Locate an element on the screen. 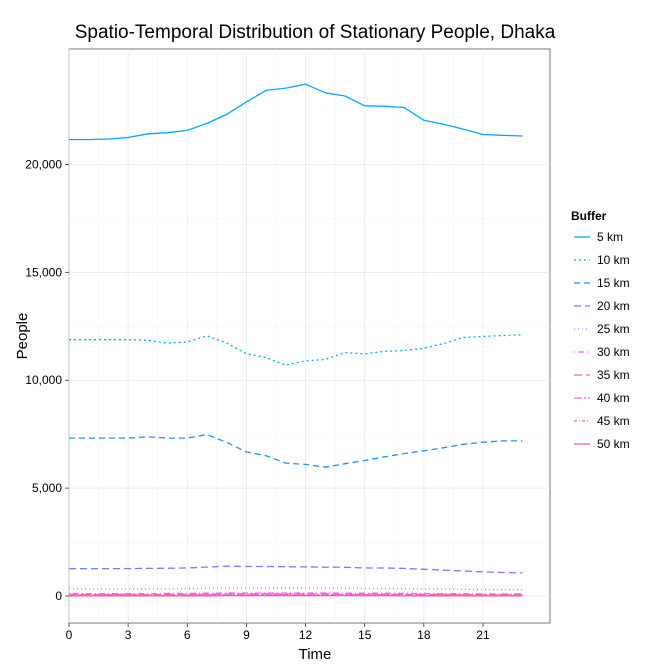 This screenshot has height=672, width=672. x-tick-label: 12 is located at coordinates (306, 635).